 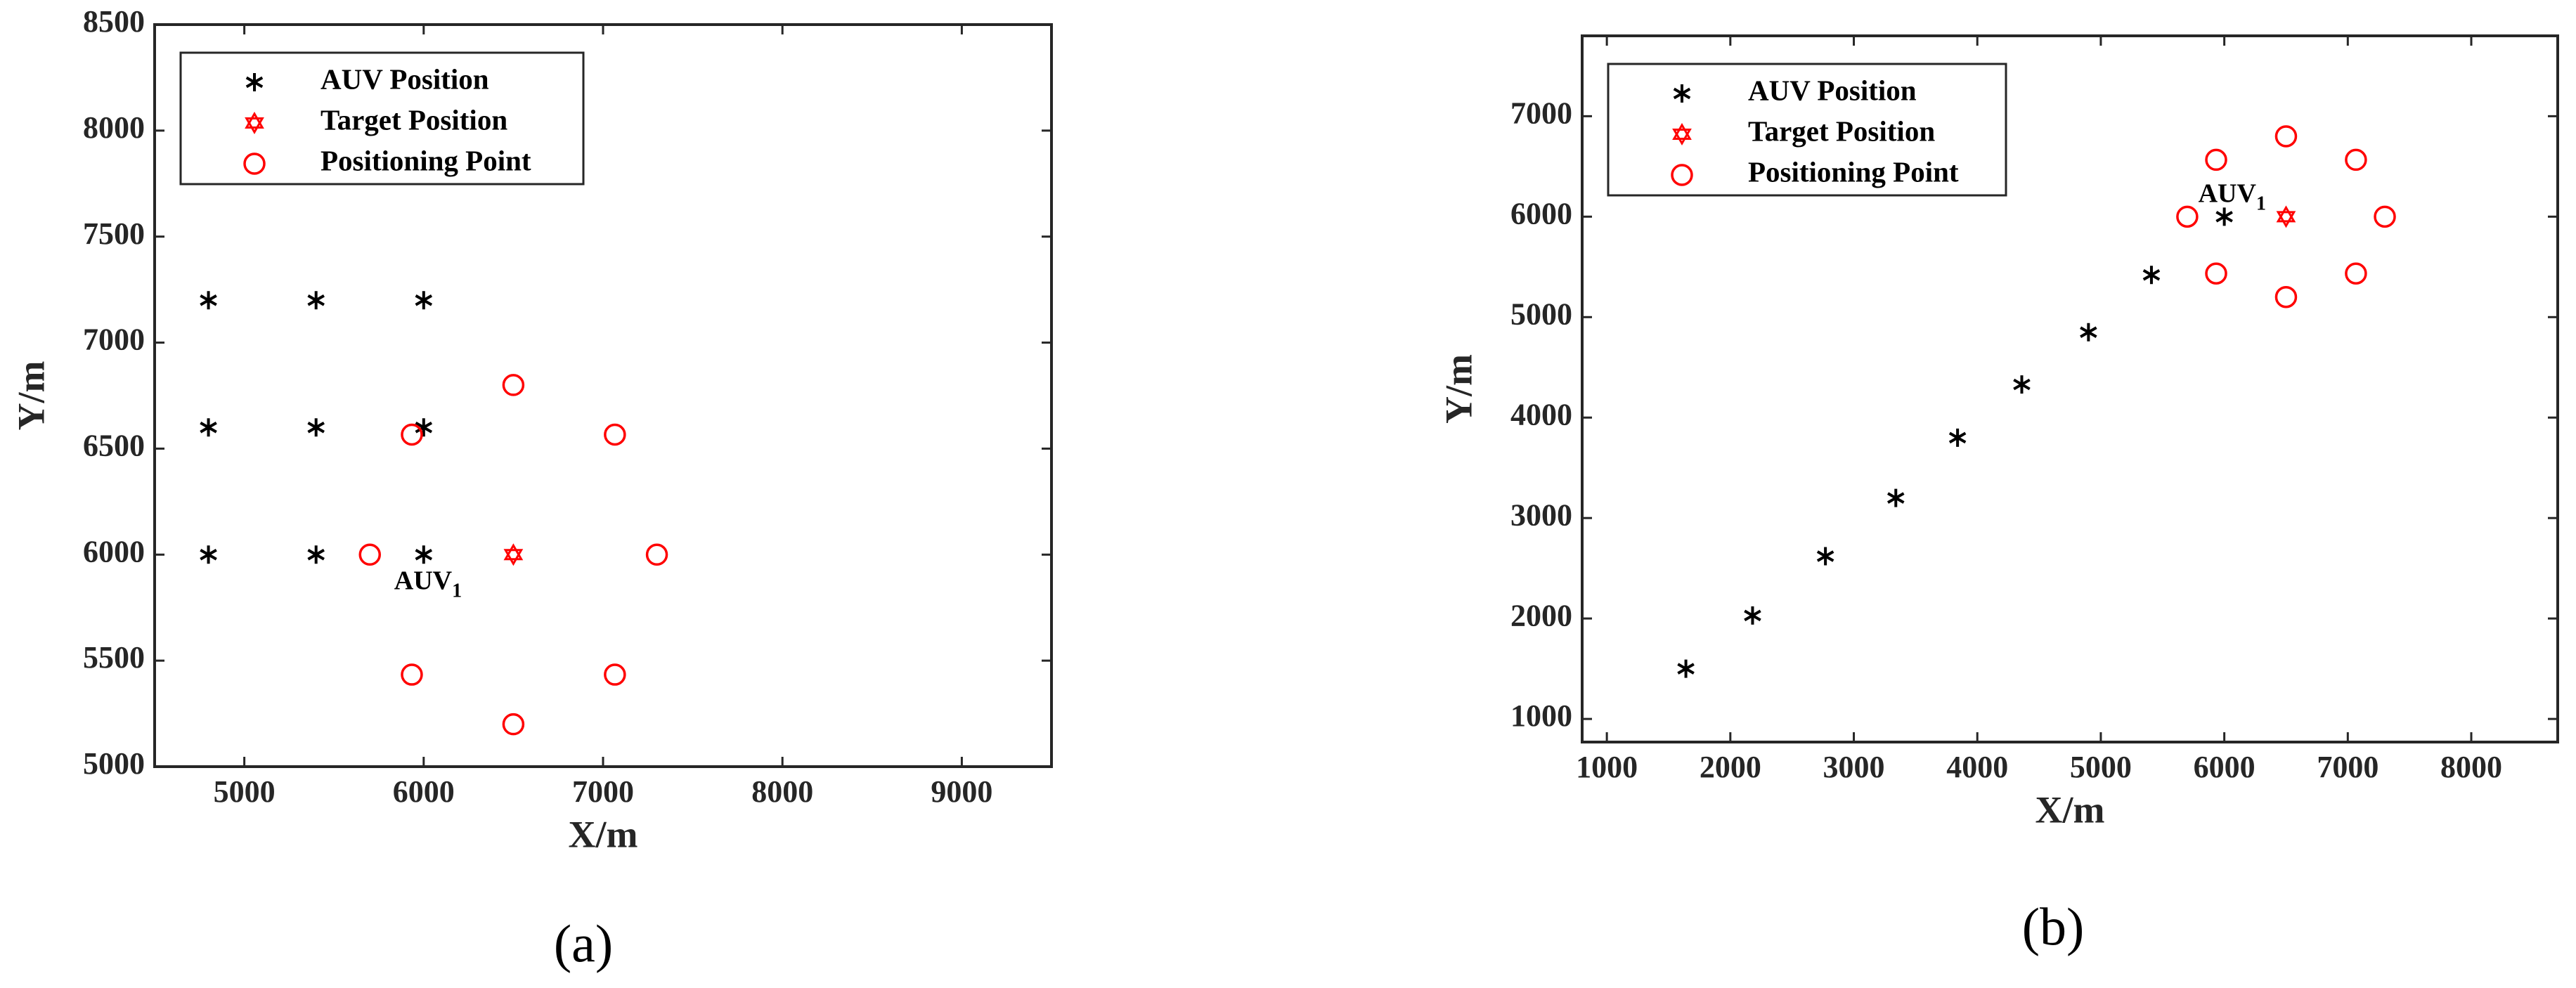 I want to click on x-tick-label: 5000, so click(x=245, y=792).